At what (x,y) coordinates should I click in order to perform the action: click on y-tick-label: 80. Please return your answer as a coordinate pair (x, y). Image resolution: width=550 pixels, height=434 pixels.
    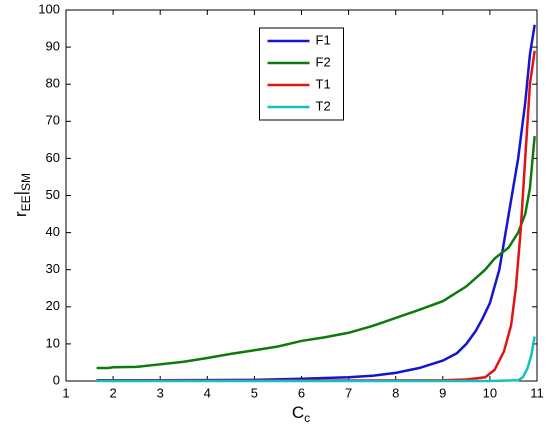
    Looking at the image, I should click on (53, 83).